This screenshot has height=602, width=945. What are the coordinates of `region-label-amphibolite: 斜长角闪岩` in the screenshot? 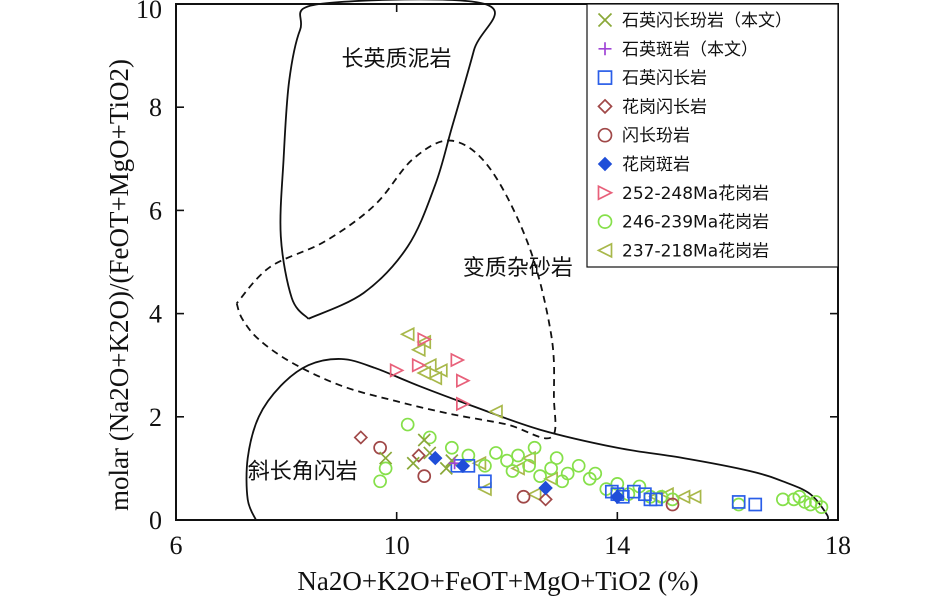 It's located at (303, 472).